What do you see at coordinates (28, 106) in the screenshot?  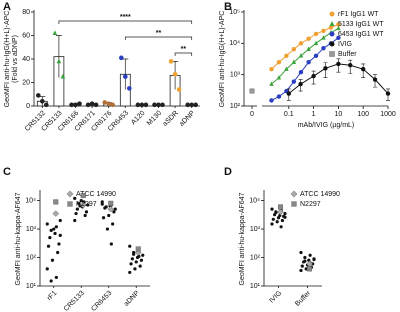 I see `y-tick-label: 0` at bounding box center [28, 106].